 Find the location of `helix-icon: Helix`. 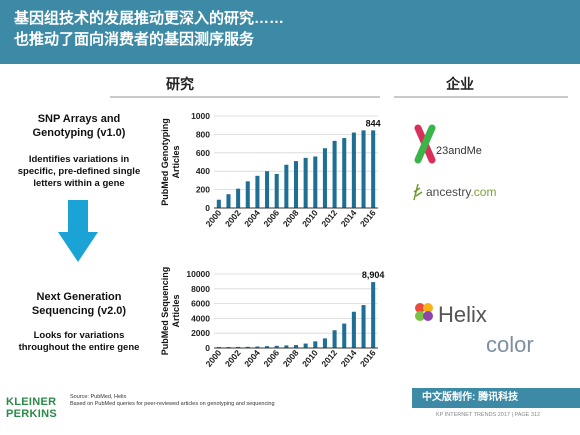

helix-icon: Helix is located at coordinates (451, 314).